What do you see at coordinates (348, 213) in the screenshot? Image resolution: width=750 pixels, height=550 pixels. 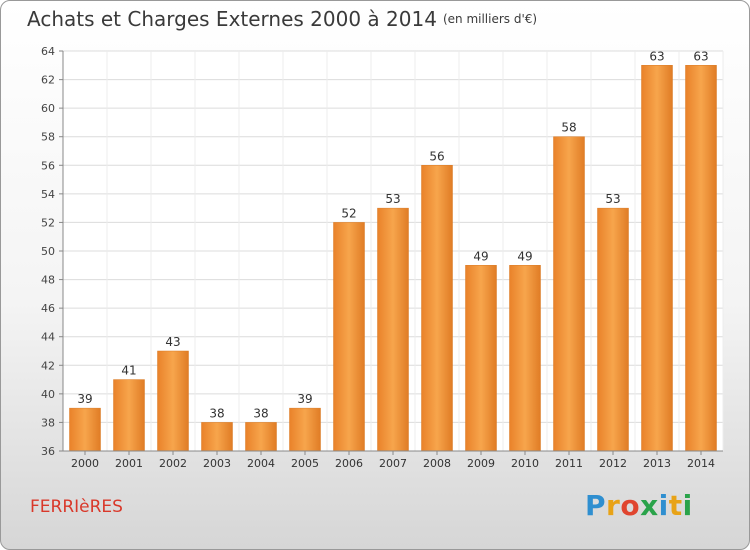 I see `bar-value-label: 52` at bounding box center [348, 213].